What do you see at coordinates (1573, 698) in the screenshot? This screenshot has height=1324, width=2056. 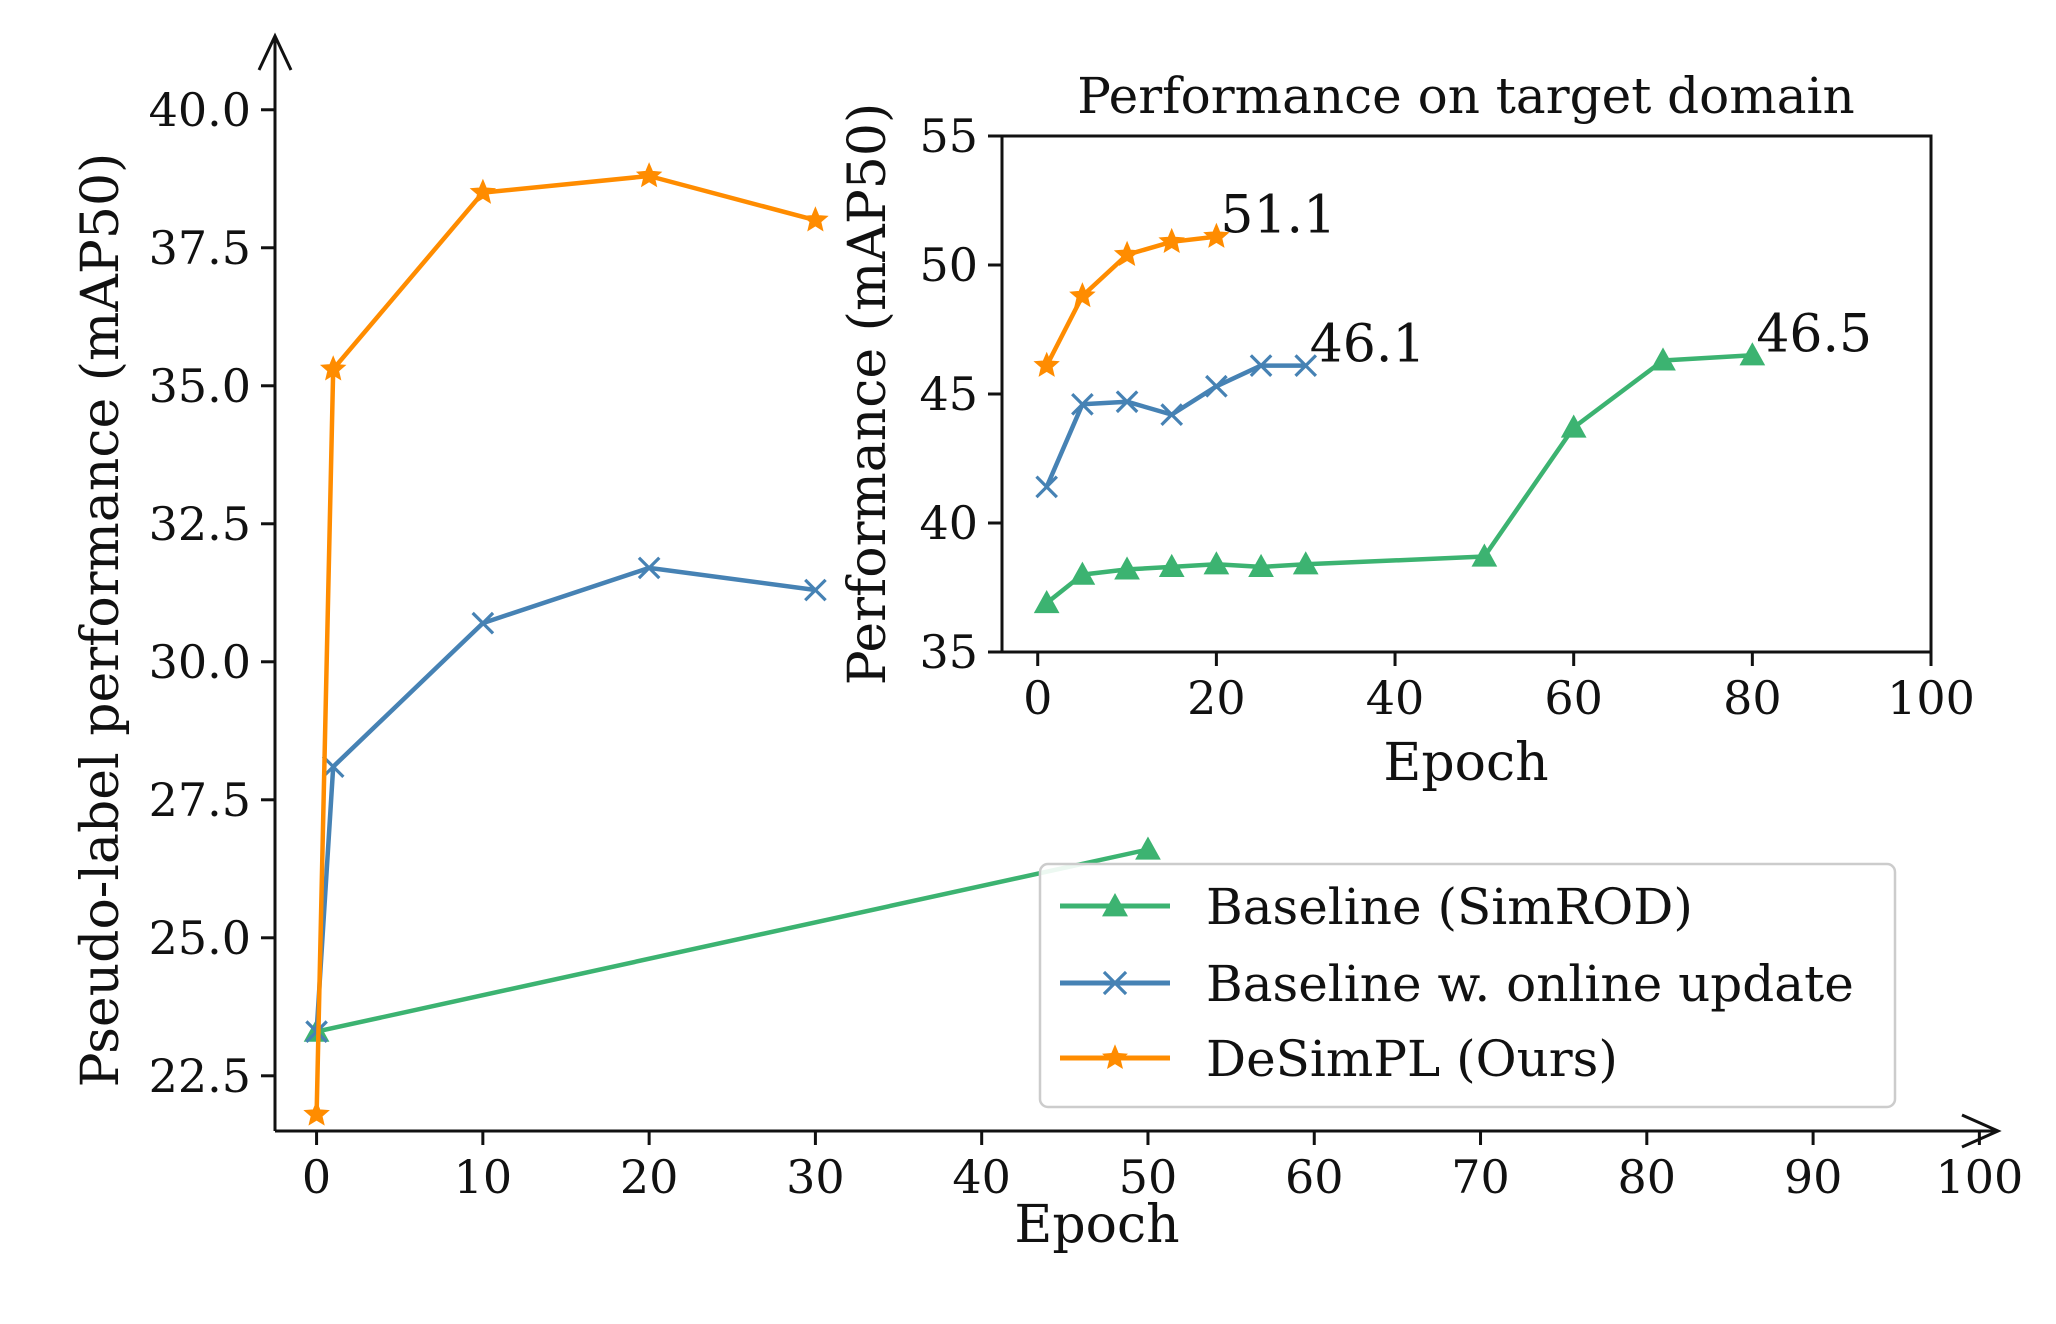 I see `inset-x-tick-label: 60` at bounding box center [1573, 698].